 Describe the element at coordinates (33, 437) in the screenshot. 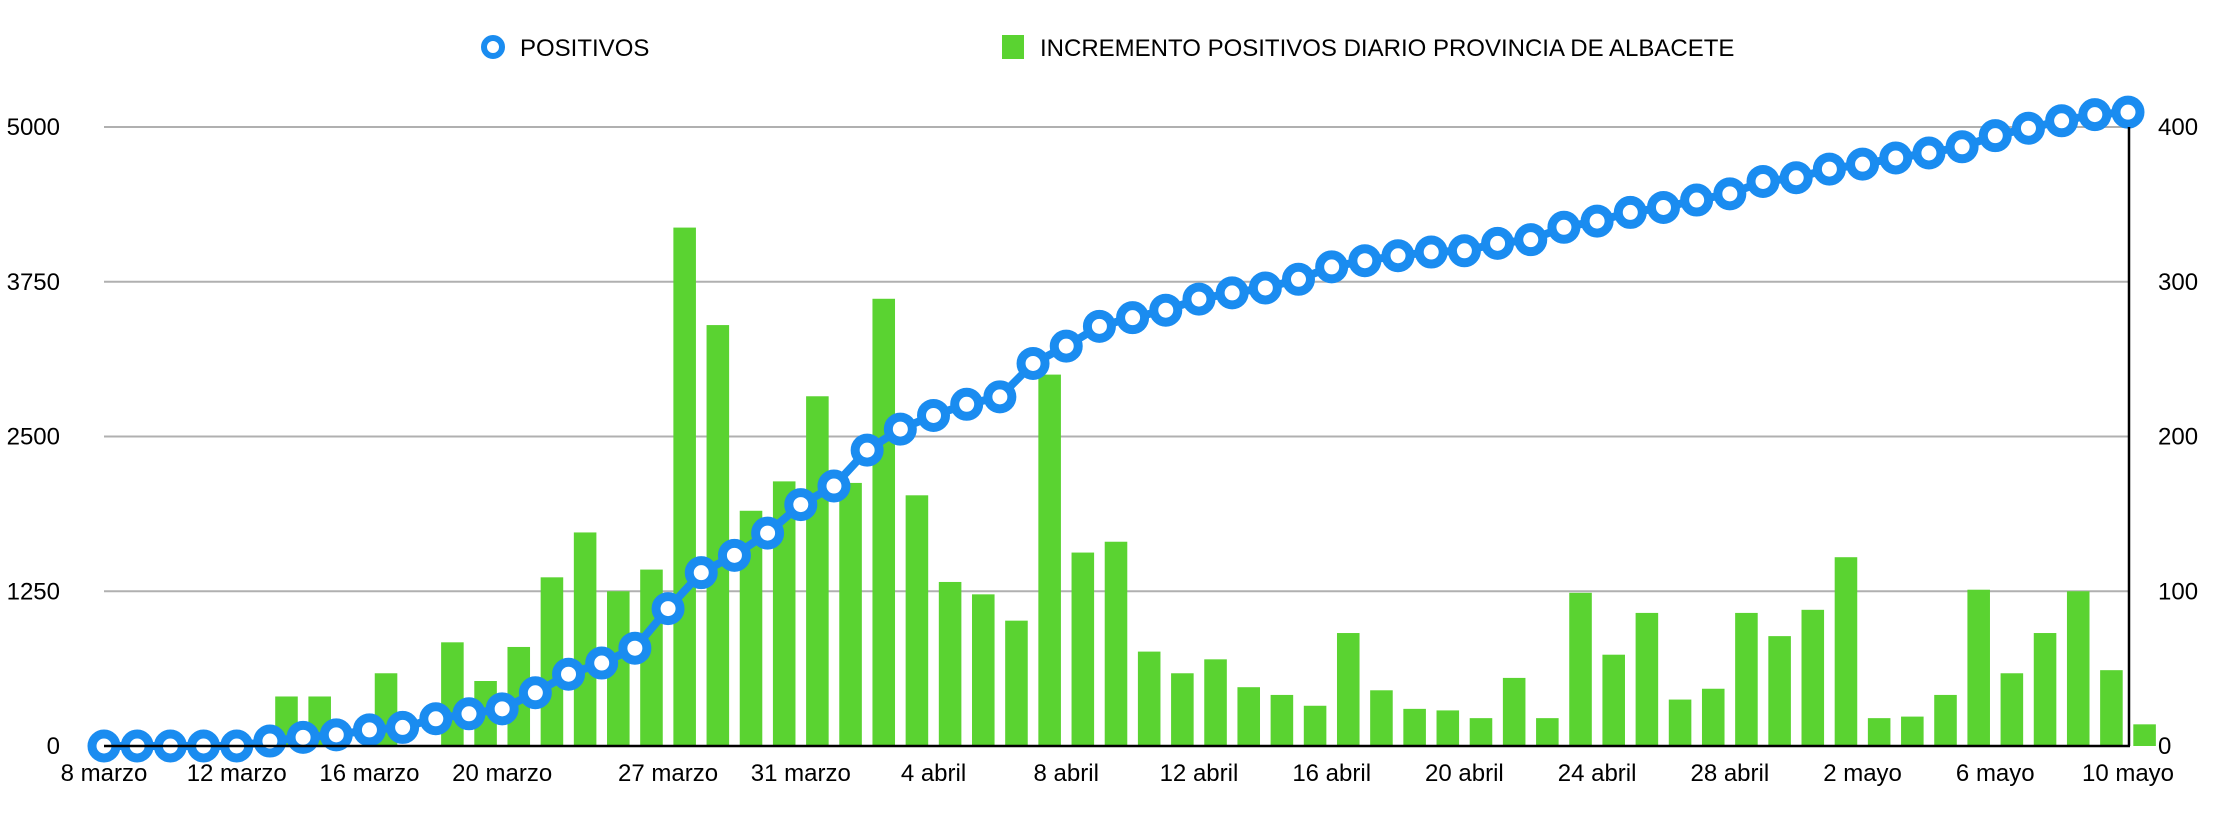

I see `y-axis-left-labels: 0 1250 2500 3750 5000` at that location.